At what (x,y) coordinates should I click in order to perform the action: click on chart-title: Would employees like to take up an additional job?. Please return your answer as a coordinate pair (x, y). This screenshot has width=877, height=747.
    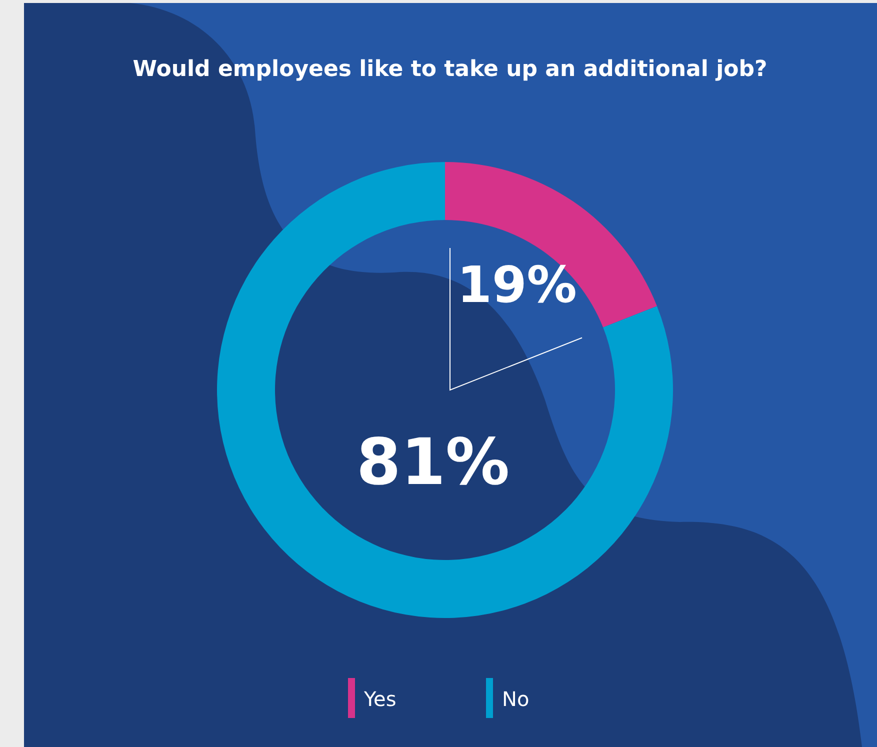
    Looking at the image, I should click on (450, 69).